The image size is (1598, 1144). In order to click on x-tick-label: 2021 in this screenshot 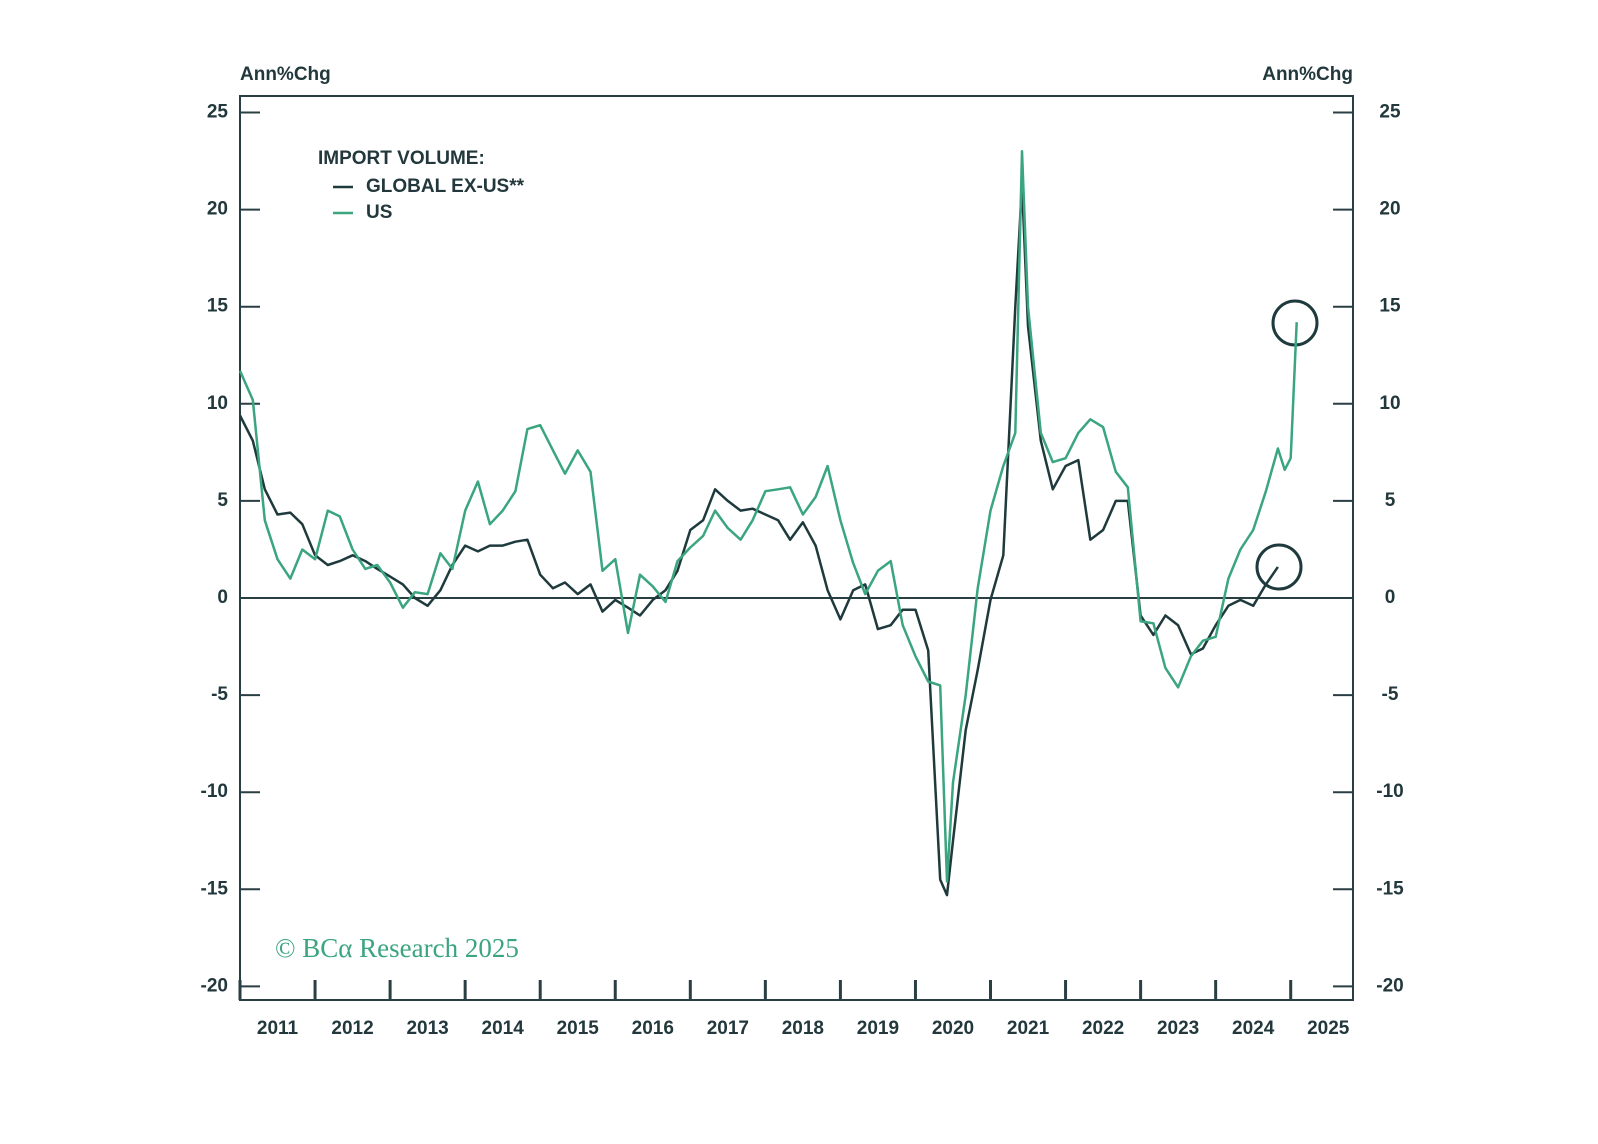, I will do `click(1028, 1028)`.